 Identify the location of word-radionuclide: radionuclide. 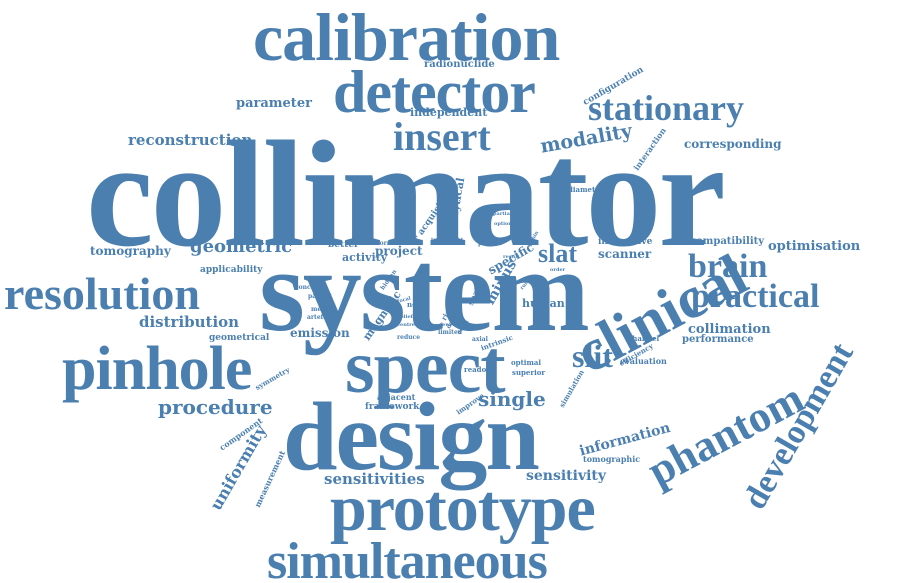
(459, 64).